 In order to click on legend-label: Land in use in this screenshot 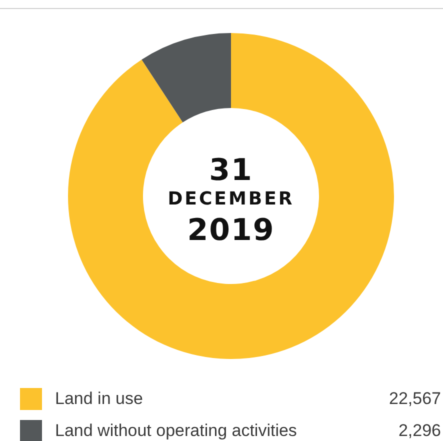, I will do `click(99, 399)`.